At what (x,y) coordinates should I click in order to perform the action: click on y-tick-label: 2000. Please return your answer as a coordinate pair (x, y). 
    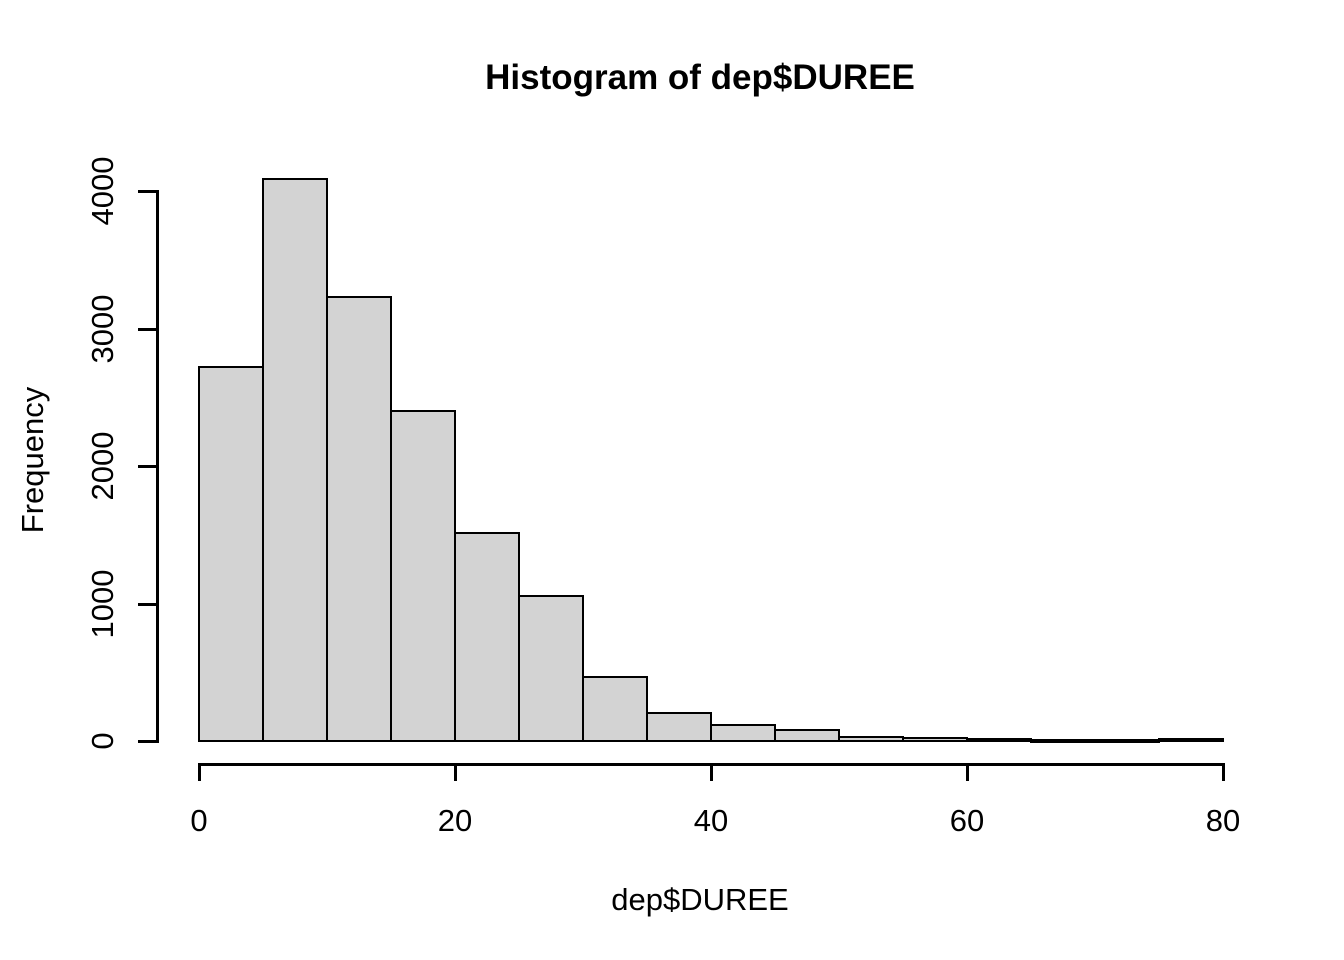
    Looking at the image, I should click on (102, 466).